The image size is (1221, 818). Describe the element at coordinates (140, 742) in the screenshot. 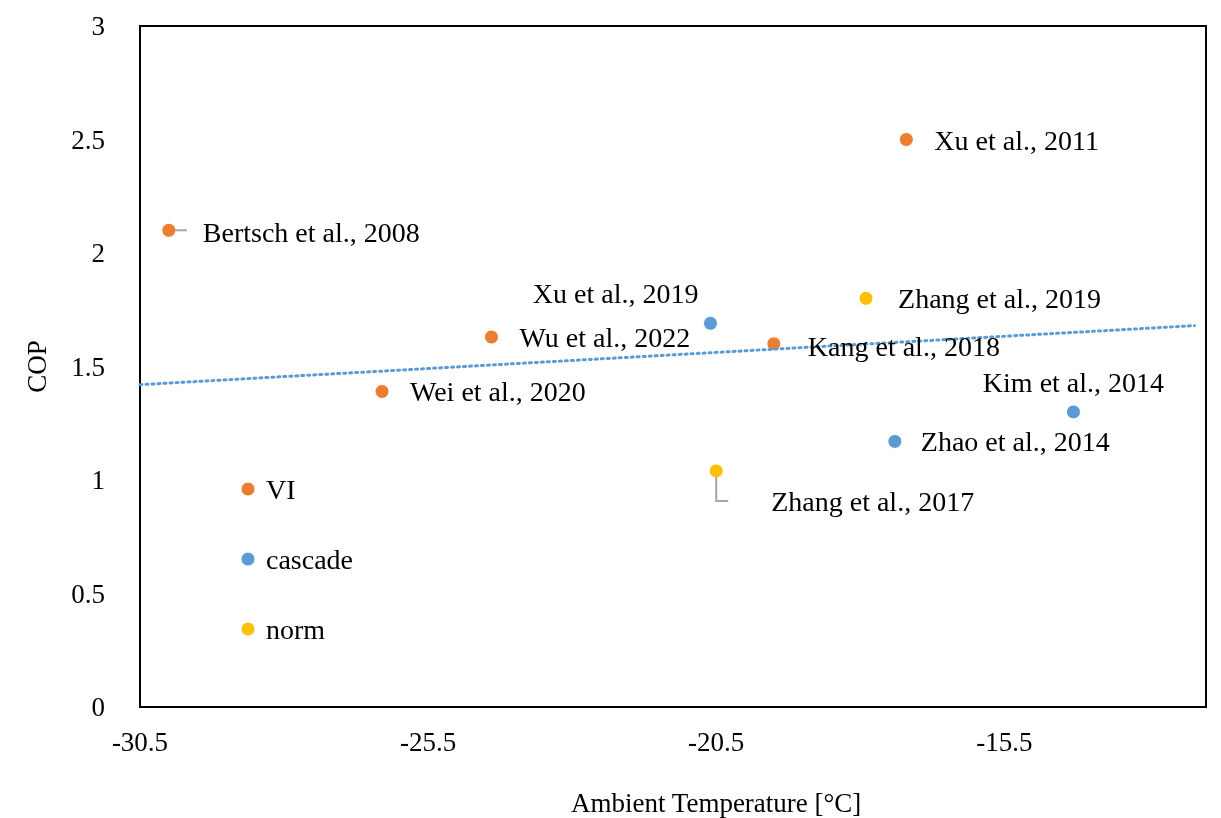

I see `x-tick-label: -30.5` at that location.